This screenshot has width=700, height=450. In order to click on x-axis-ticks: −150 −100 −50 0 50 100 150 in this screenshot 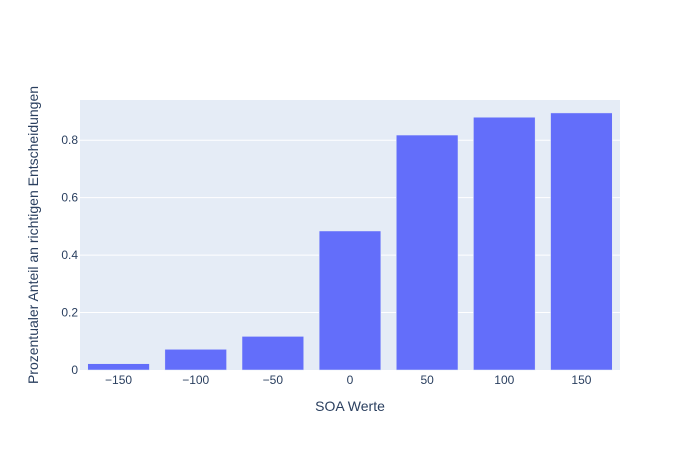, I will do `click(348, 380)`.